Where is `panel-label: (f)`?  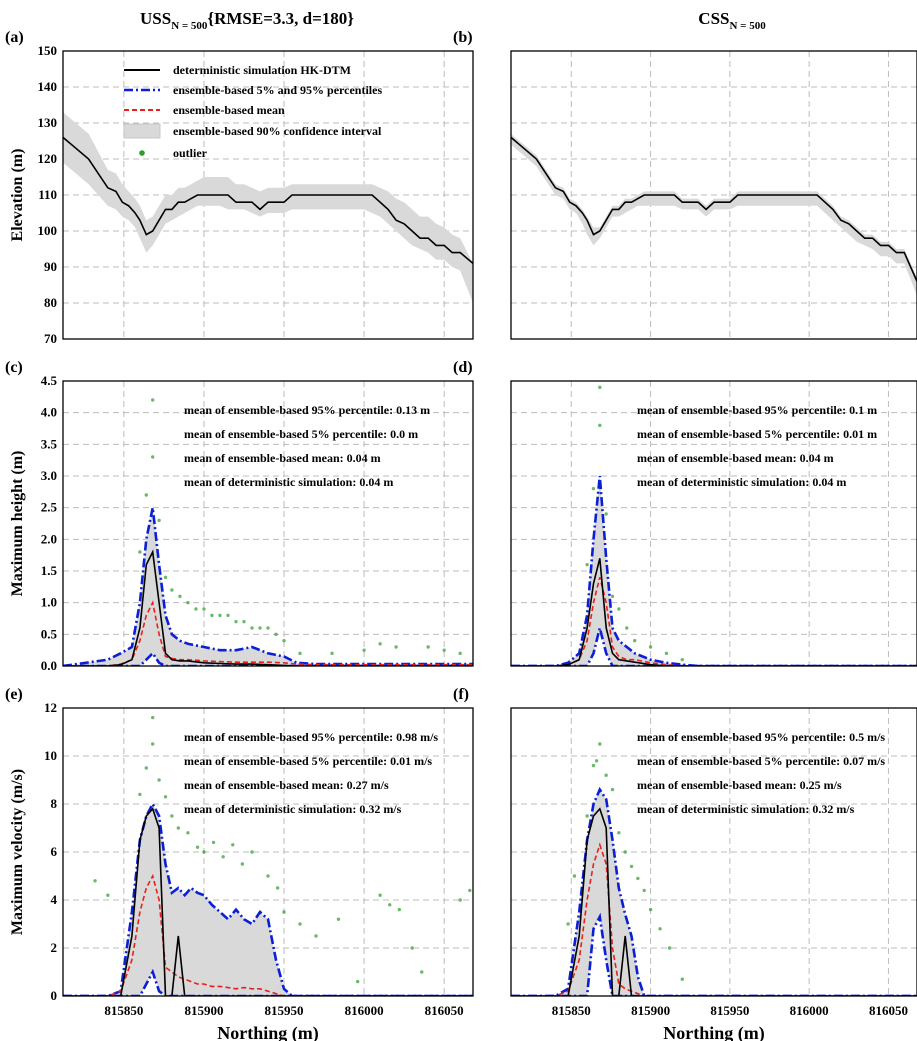
panel-label: (f) is located at coordinates (461, 694).